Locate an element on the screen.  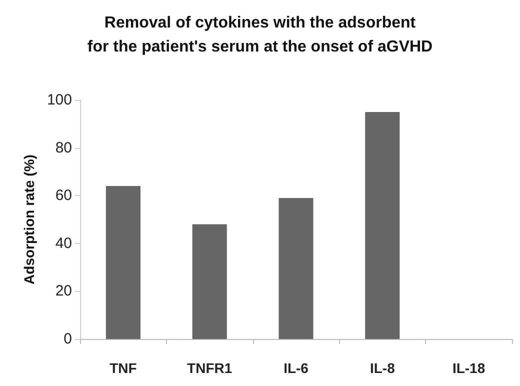
x-tick-label: IL-8 is located at coordinates (383, 368).